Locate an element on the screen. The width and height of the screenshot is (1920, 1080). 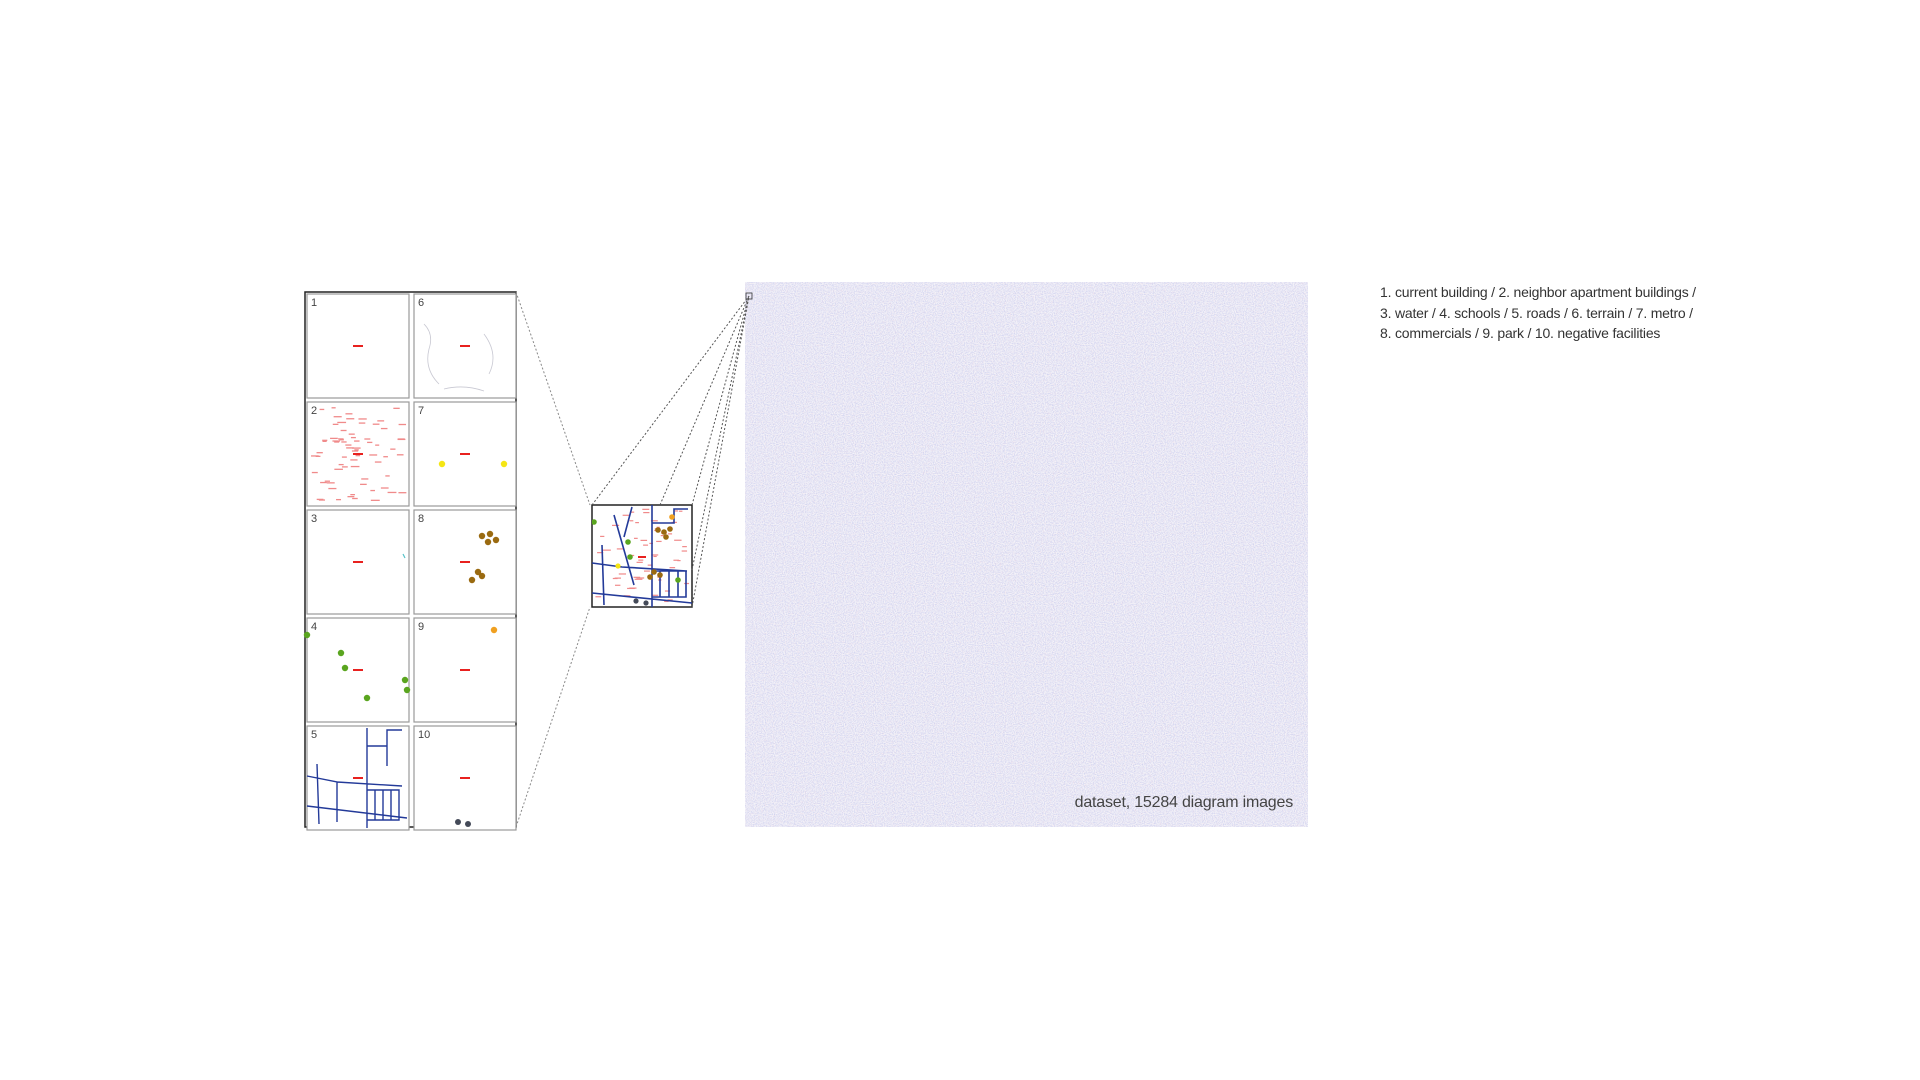
minimap-metro-dot is located at coordinates (618, 566).